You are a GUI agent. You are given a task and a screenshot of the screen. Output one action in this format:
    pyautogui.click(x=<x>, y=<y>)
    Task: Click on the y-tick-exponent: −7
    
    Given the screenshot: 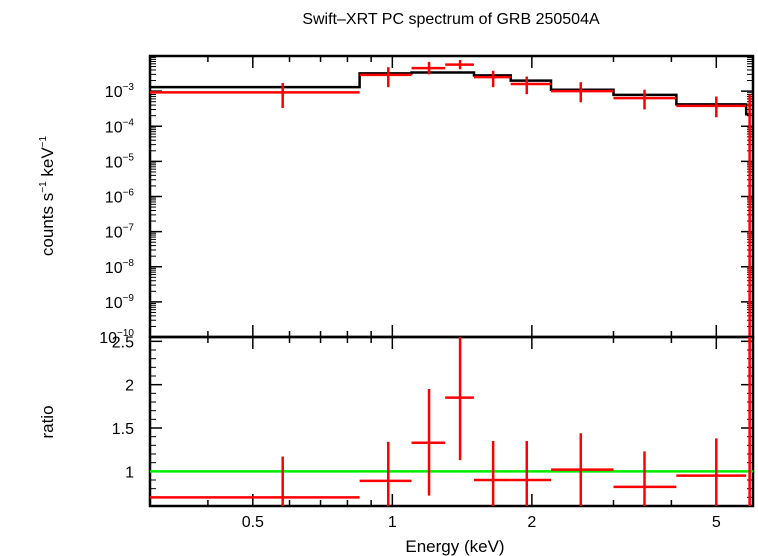 What is the action you would take?
    pyautogui.click(x=129, y=228)
    